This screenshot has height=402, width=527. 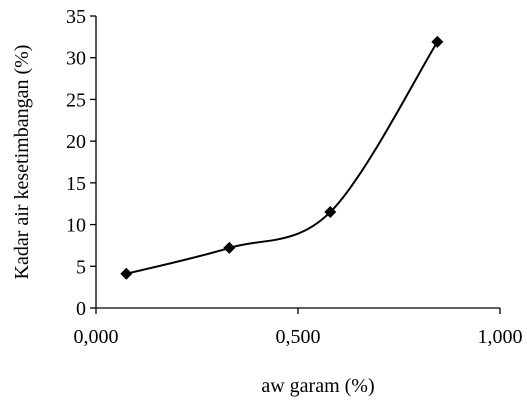 What do you see at coordinates (76, 226) in the screenshot?
I see `y-tick-label: 10` at bounding box center [76, 226].